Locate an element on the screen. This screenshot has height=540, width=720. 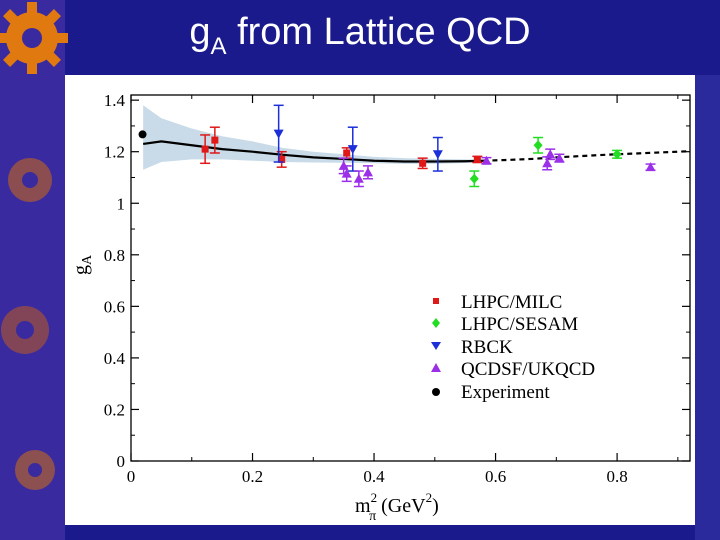
y-tick-label: 1.2 is located at coordinates (114, 152).